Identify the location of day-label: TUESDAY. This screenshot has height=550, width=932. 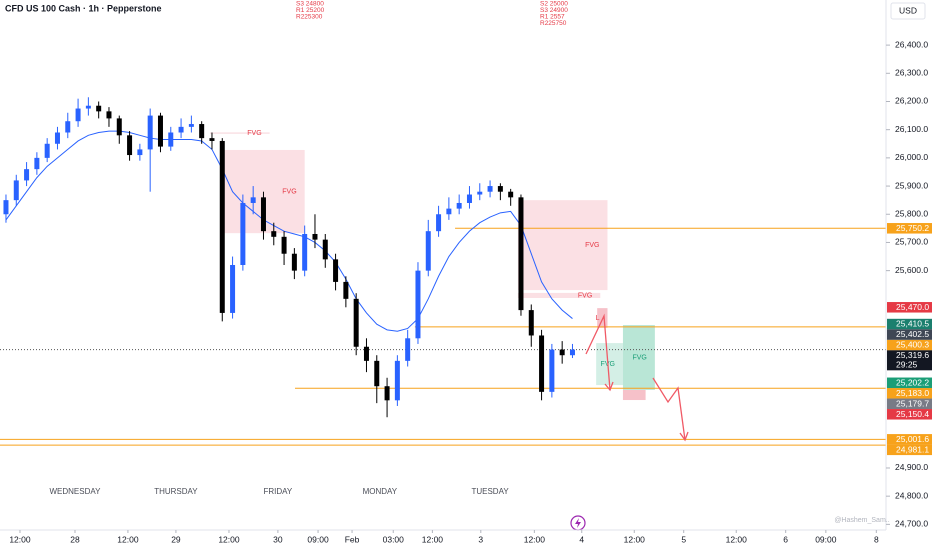
(490, 491).